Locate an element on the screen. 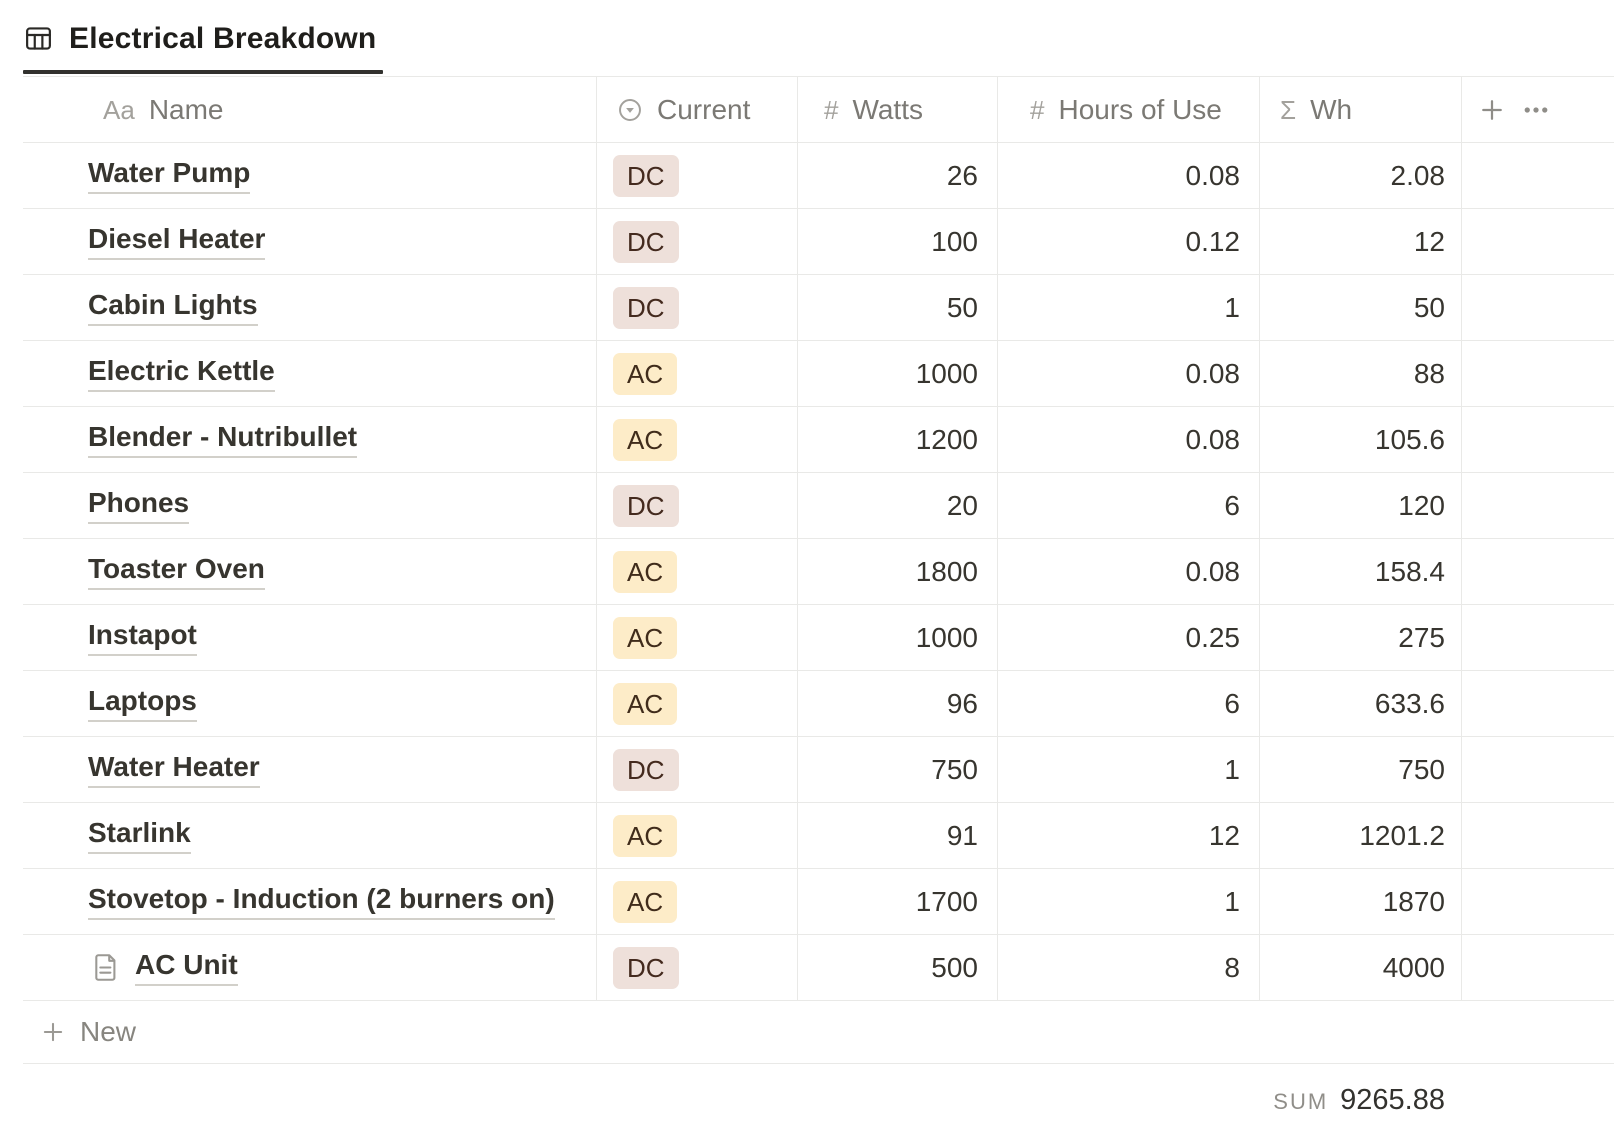 The height and width of the screenshot is (1142, 1614). watts-cell: 500 is located at coordinates (897, 967).